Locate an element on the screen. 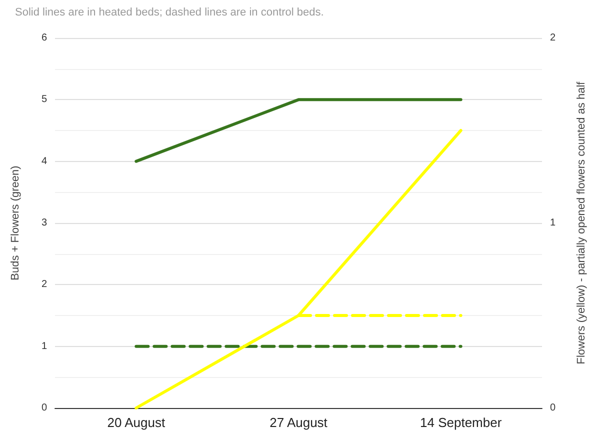 The image size is (607, 438). y-tick-label: 6 is located at coordinates (44, 38).